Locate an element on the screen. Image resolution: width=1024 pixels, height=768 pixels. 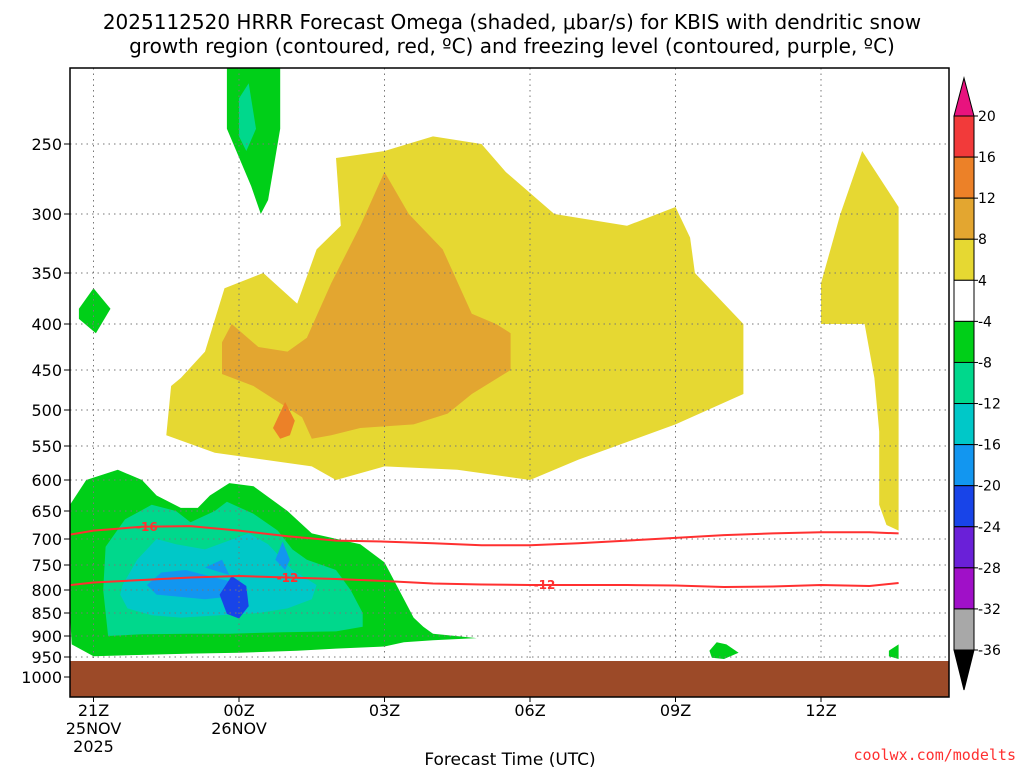
colorbar-bin--36-to--32 is located at coordinates (964, 629).